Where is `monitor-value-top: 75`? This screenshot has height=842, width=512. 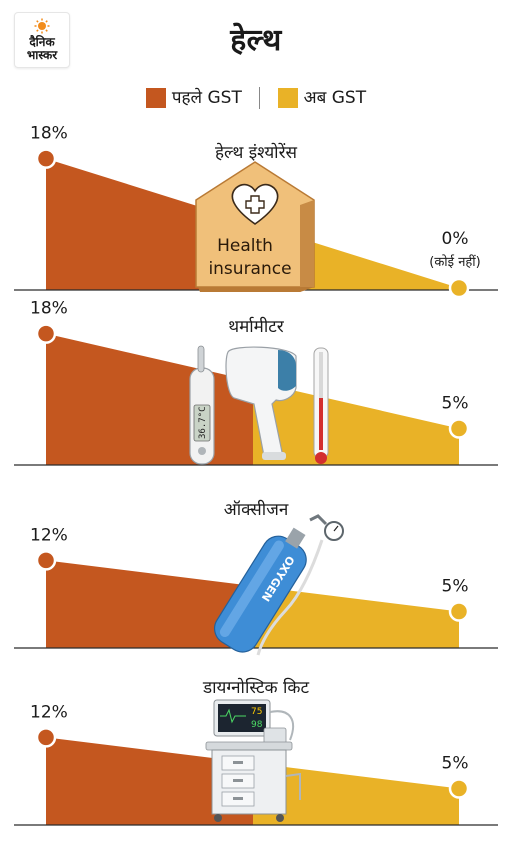
monitor-value-top: 75 is located at coordinates (256, 712).